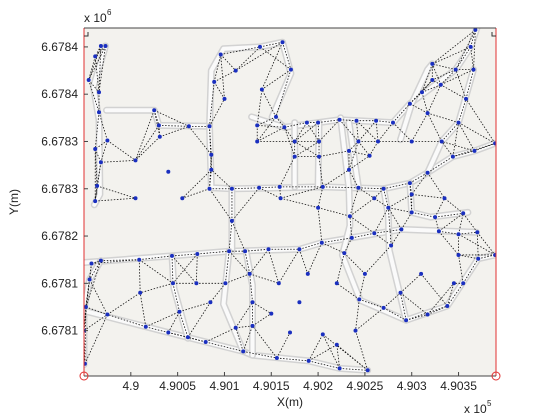 This screenshot has height=420, width=560. What do you see at coordinates (224, 386) in the screenshot?
I see `x-tick-label-2: 4.901` at bounding box center [224, 386].